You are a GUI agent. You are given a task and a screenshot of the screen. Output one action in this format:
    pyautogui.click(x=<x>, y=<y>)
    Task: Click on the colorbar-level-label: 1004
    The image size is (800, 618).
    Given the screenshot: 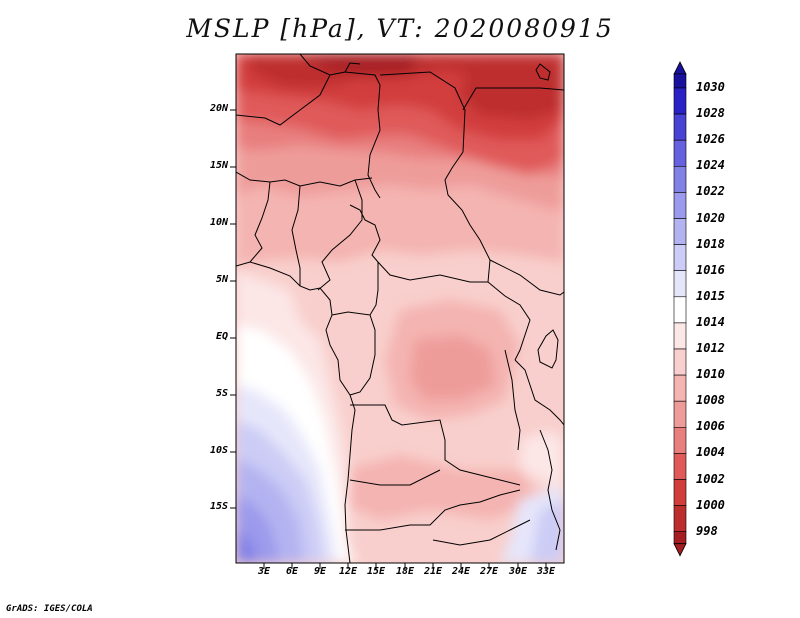 What is the action you would take?
    pyautogui.click(x=710, y=452)
    